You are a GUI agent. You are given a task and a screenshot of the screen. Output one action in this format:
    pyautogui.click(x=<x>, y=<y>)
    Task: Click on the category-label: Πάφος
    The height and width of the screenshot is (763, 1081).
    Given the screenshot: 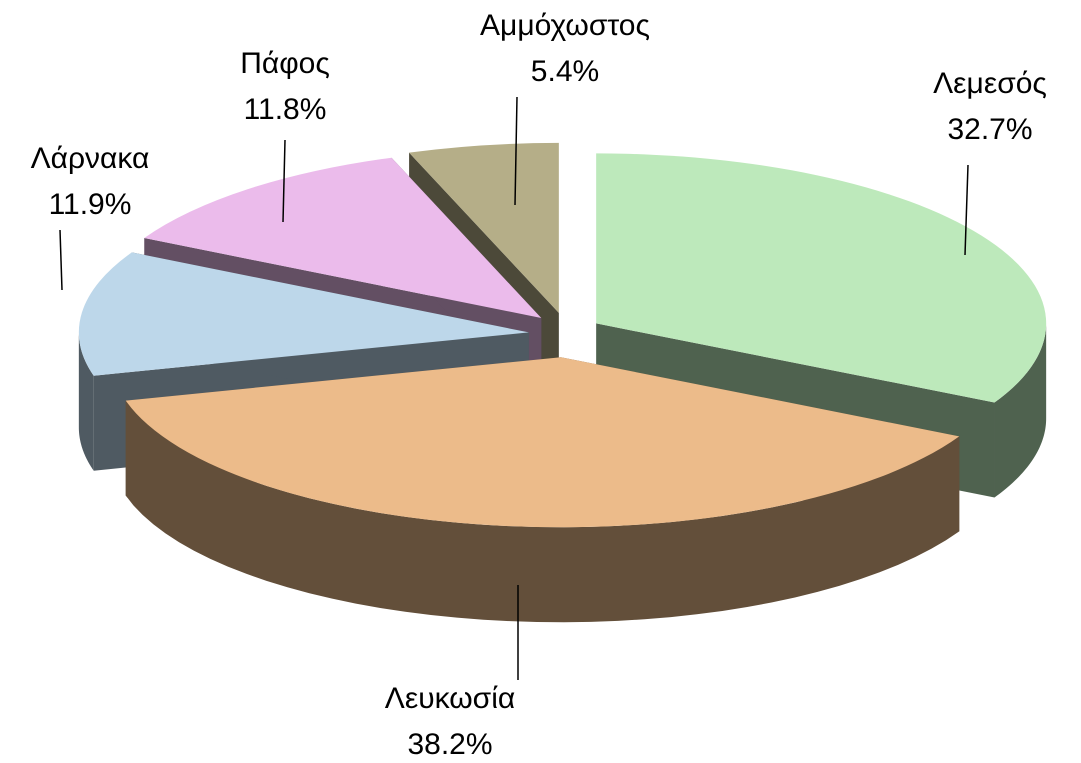 What is the action you would take?
    pyautogui.click(x=285, y=63)
    